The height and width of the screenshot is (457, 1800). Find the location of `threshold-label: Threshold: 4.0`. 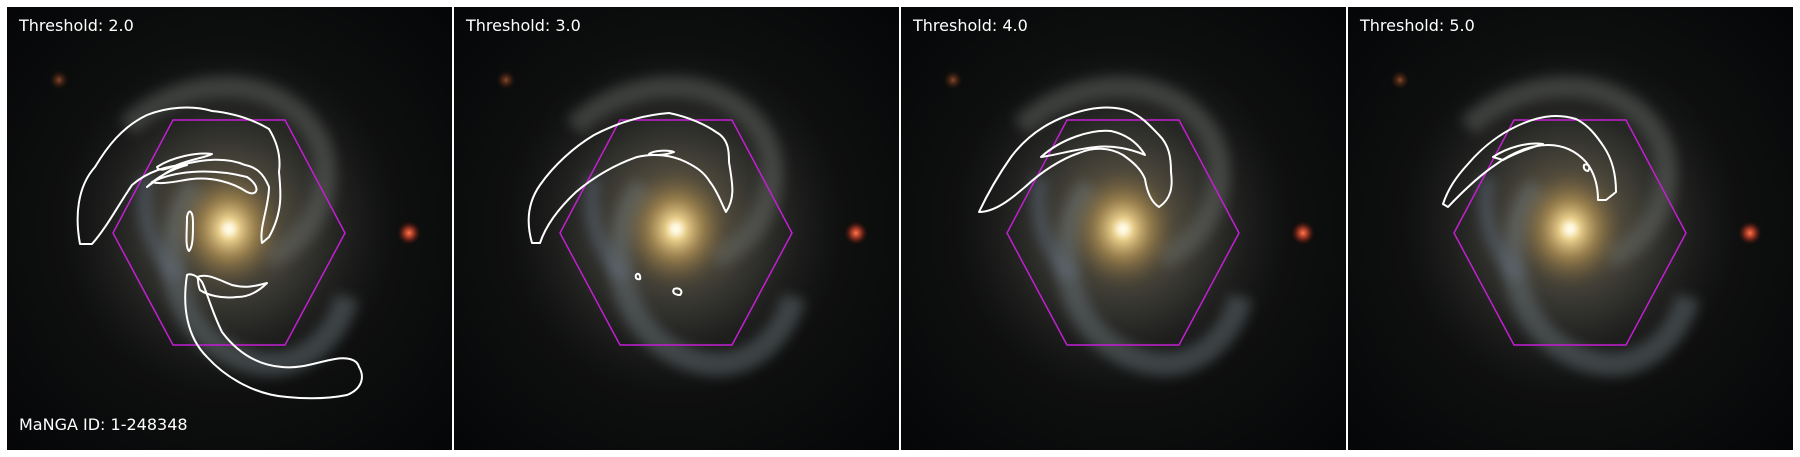

threshold-label: Threshold: 4.0 is located at coordinates (970, 25).